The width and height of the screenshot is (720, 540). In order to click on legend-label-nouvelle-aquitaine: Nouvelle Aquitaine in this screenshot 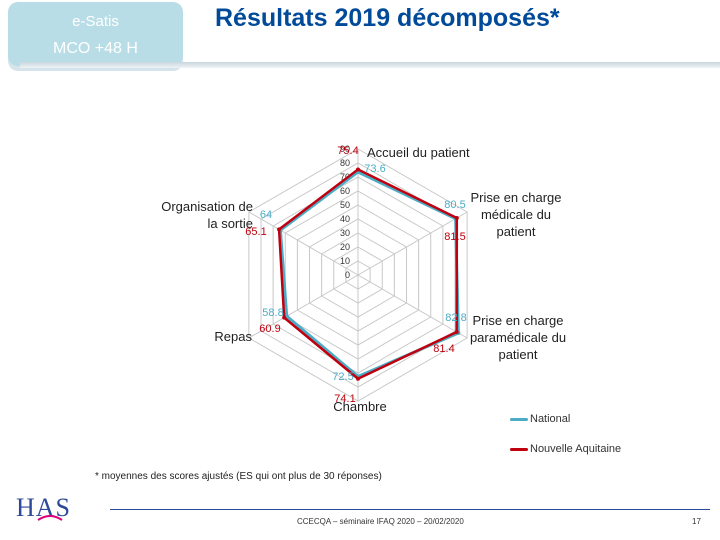, I will do `click(576, 449)`.